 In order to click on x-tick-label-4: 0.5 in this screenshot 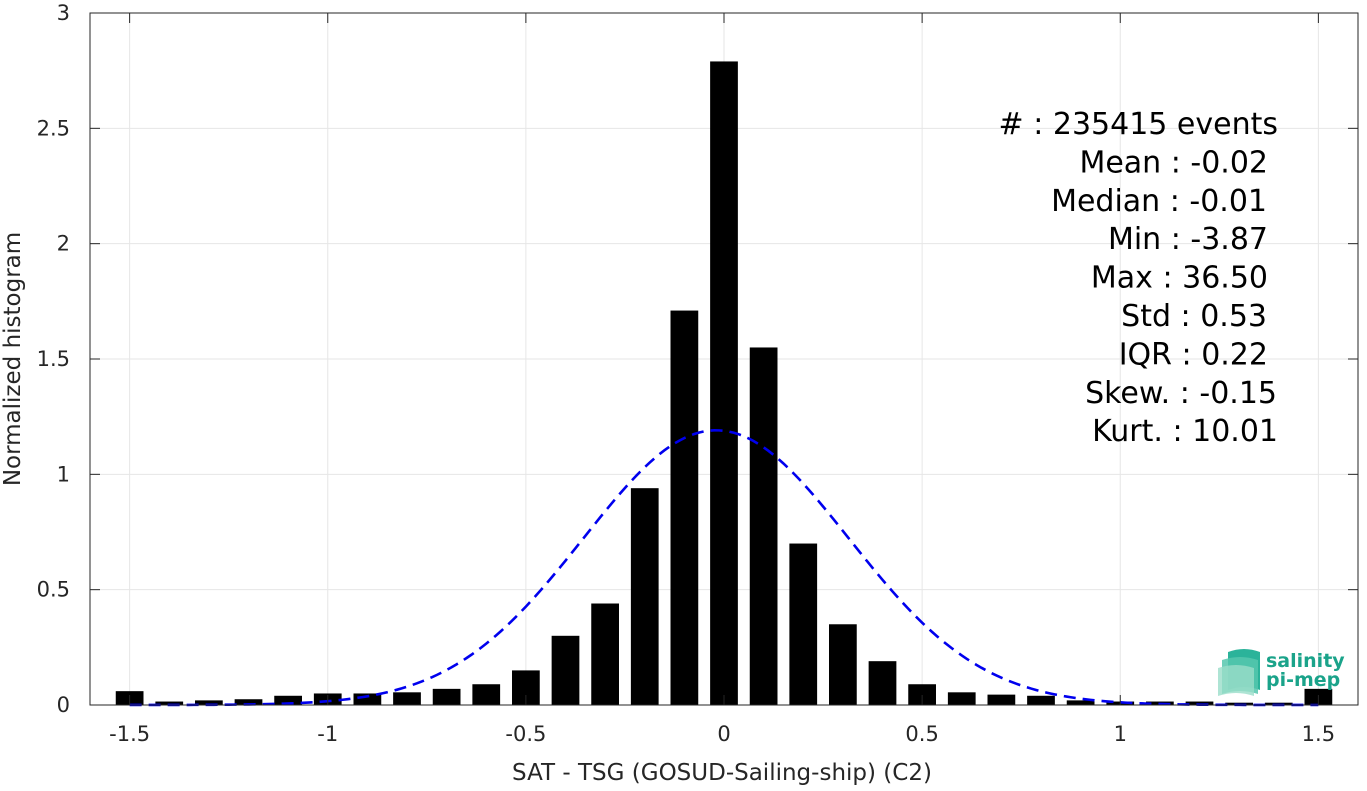, I will do `click(921, 734)`.